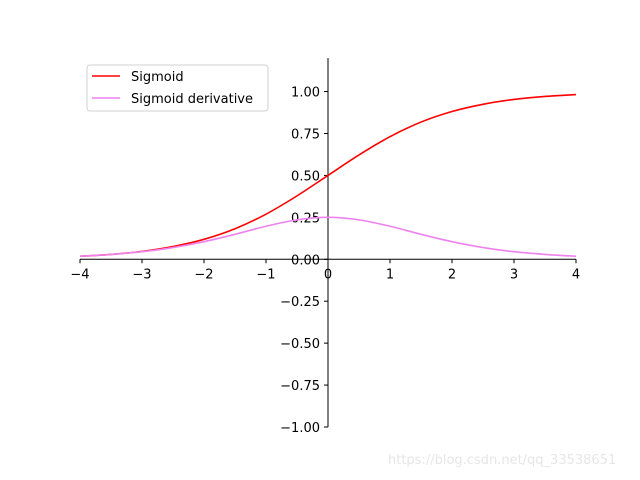 The image size is (640, 480). I want to click on y-tick-label: 0.75, so click(305, 134).